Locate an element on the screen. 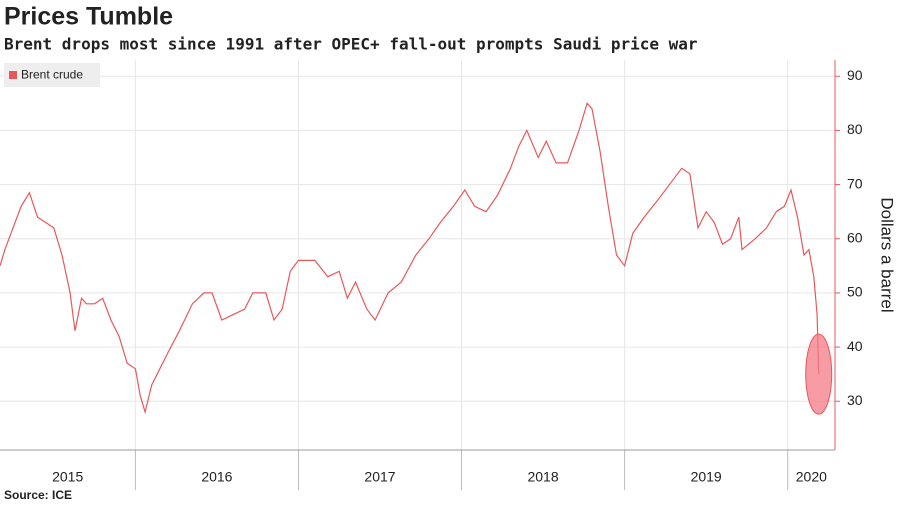 The width and height of the screenshot is (900, 506). y-tick-label: 90 is located at coordinates (855, 75).